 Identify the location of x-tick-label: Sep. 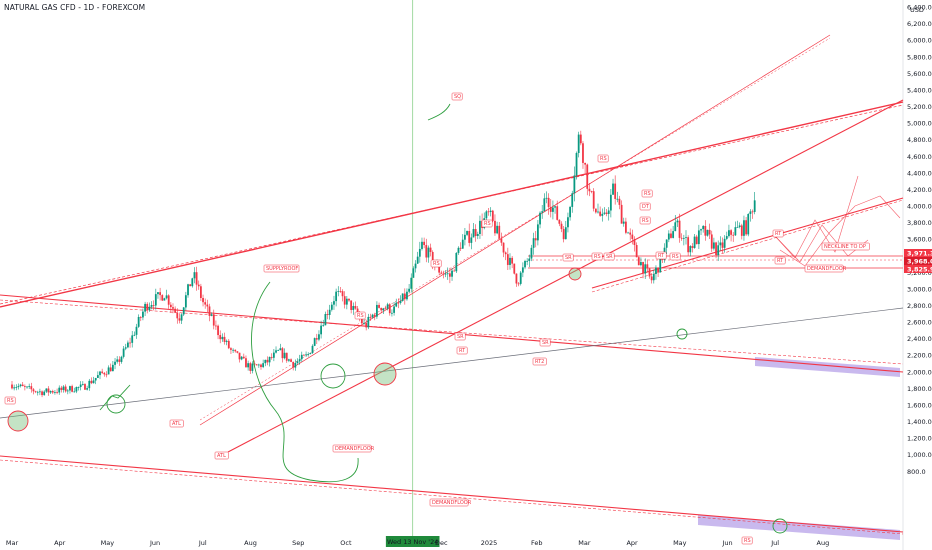
(298, 543).